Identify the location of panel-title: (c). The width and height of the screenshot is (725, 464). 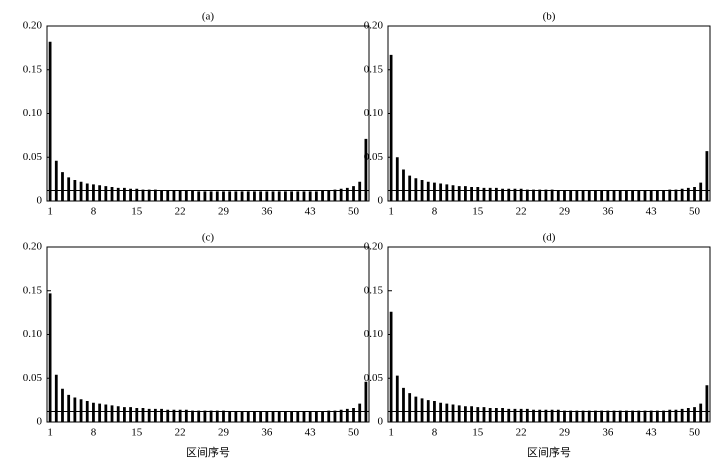
(208, 238).